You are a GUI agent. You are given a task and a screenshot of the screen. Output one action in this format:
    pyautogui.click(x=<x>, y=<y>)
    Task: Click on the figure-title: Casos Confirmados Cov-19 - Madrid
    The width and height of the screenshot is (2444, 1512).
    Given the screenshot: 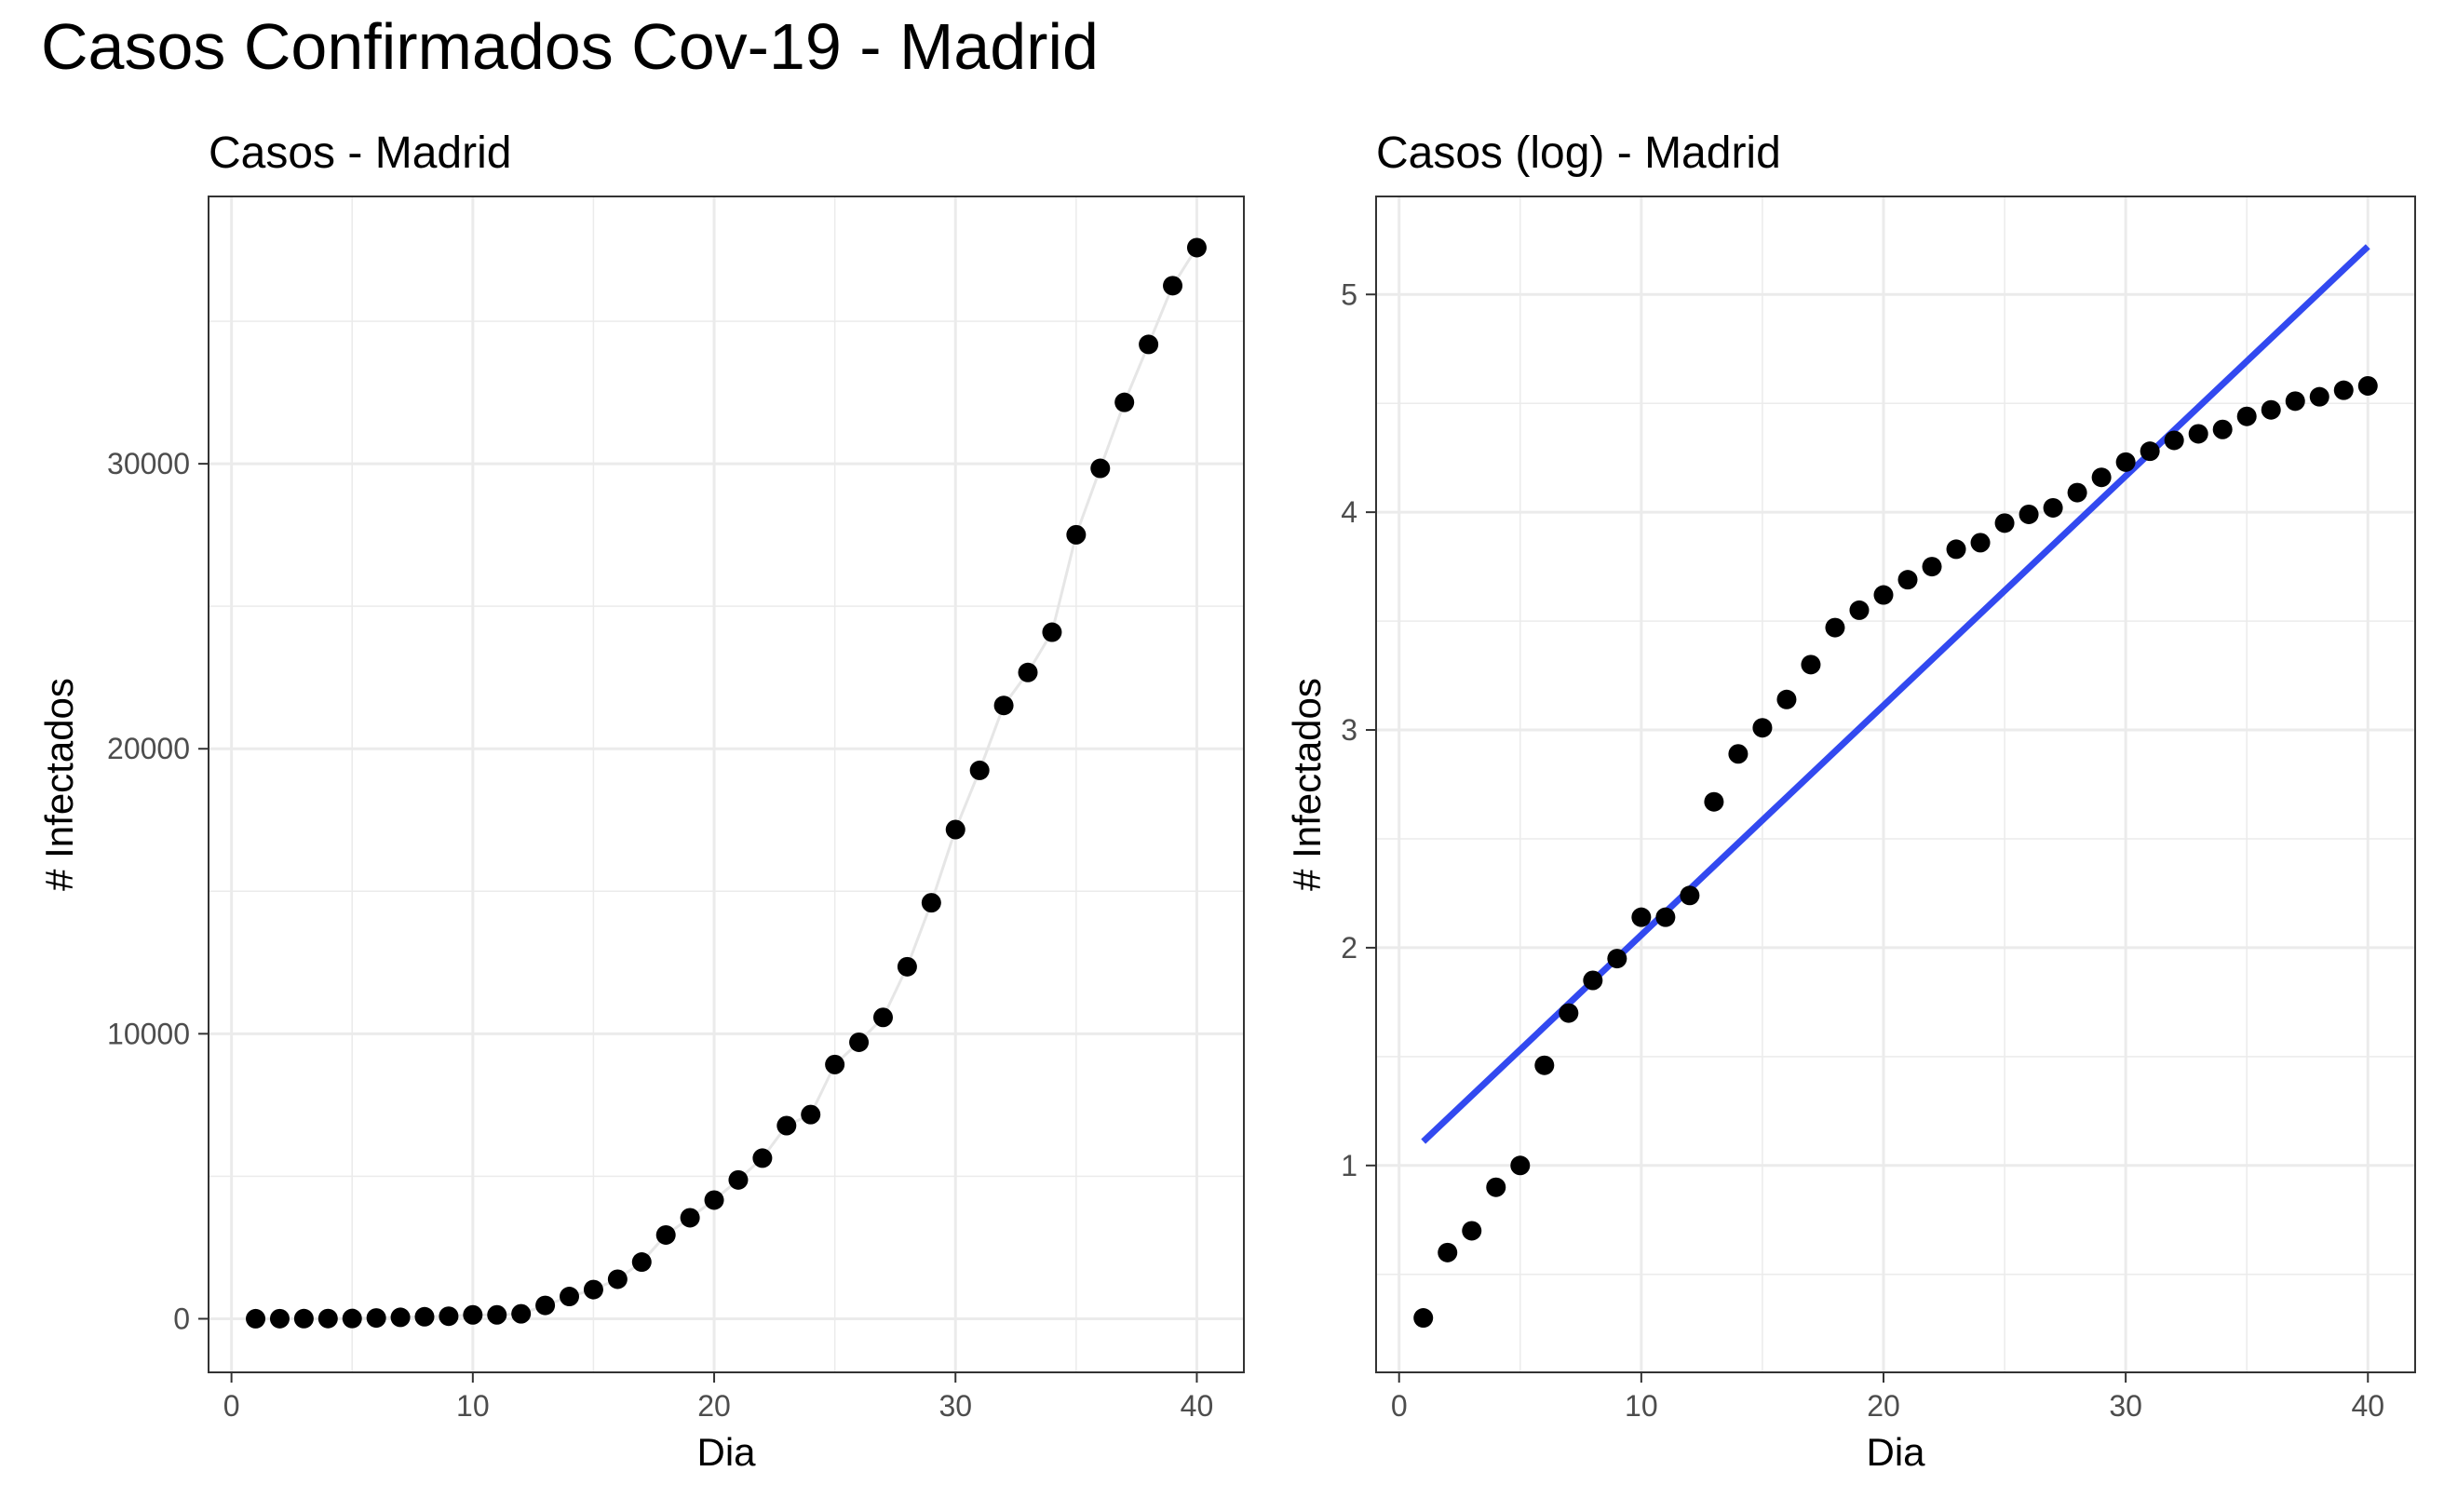 What is the action you would take?
    pyautogui.click(x=570, y=47)
    